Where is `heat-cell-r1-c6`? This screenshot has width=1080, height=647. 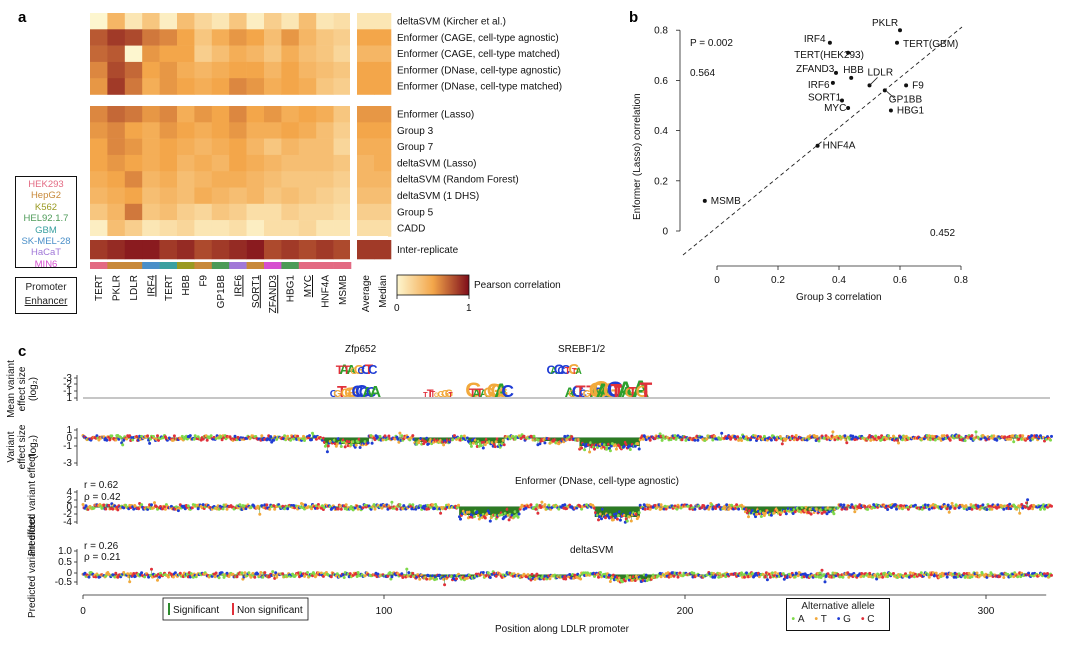 heat-cell-r1-c6 is located at coordinates (203, 37).